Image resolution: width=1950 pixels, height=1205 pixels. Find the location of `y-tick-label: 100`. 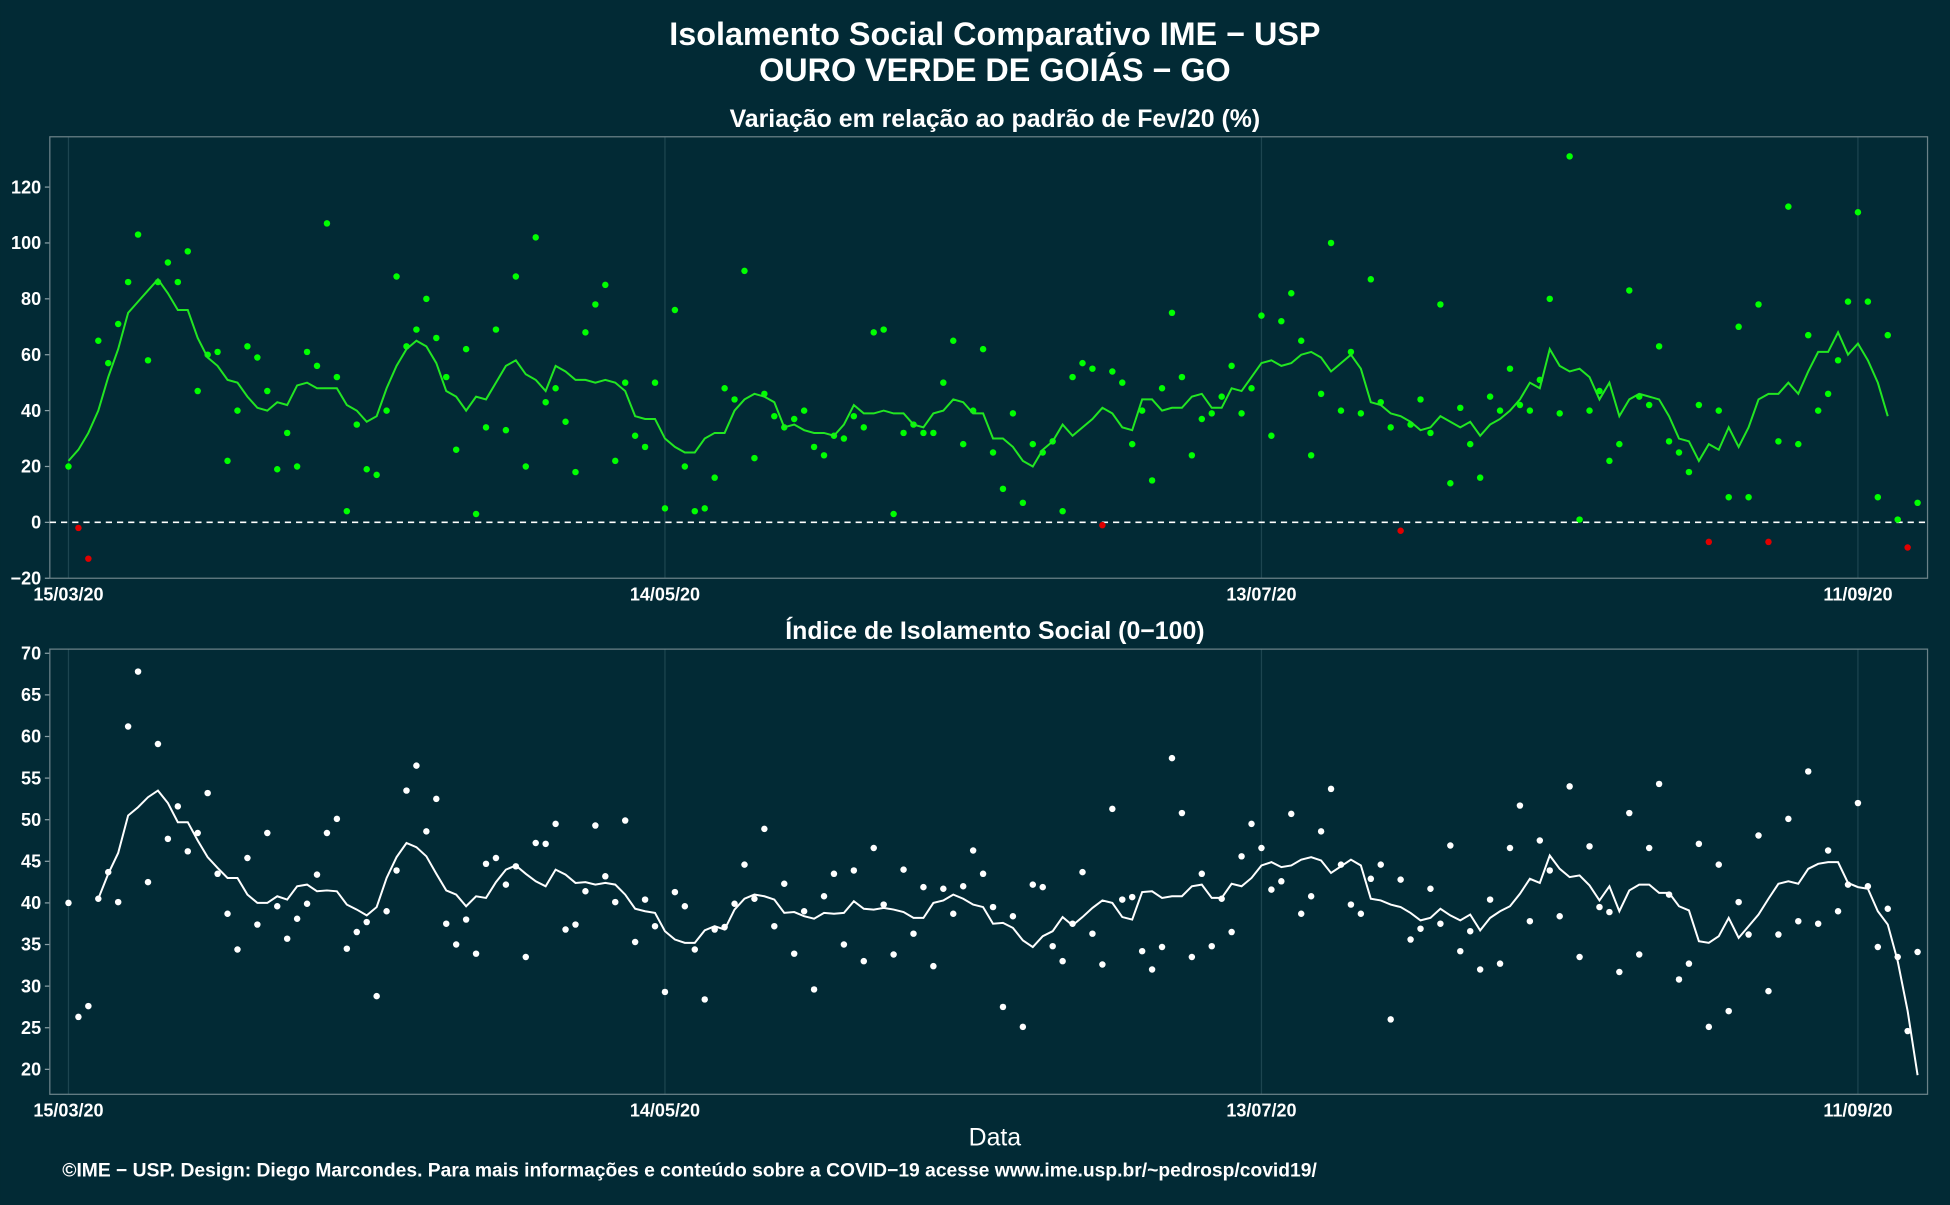

y-tick-label: 100 is located at coordinates (26, 243).